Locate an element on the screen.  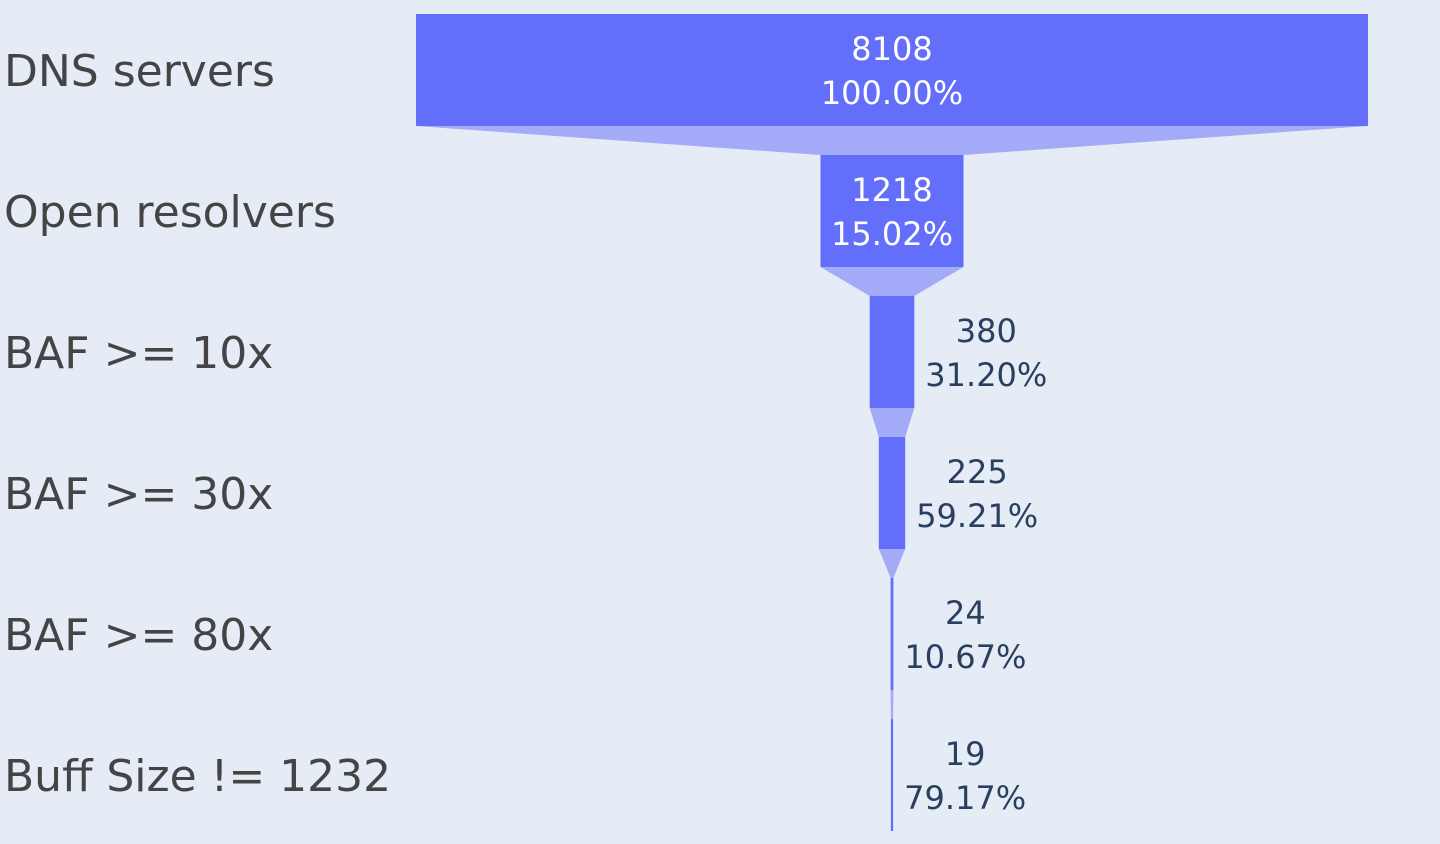
stage-label: DNS servers is located at coordinates (139, 71).